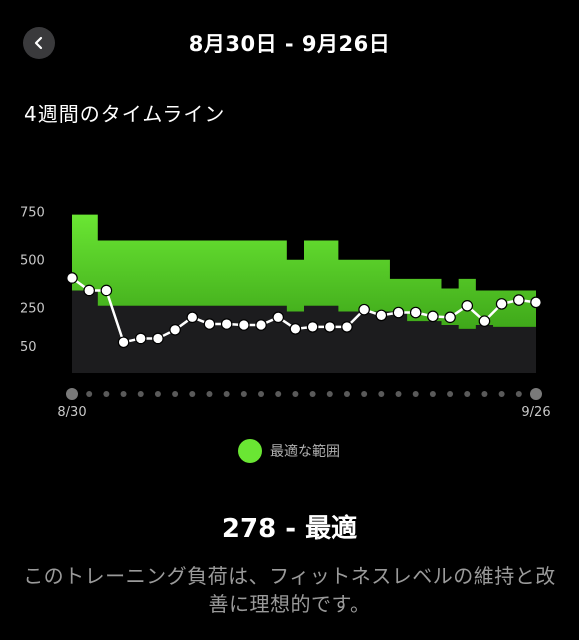 Image resolution: width=579 pixels, height=640 pixels. I want to click on timeline-title: 4週間のタイムライン, so click(125, 114).